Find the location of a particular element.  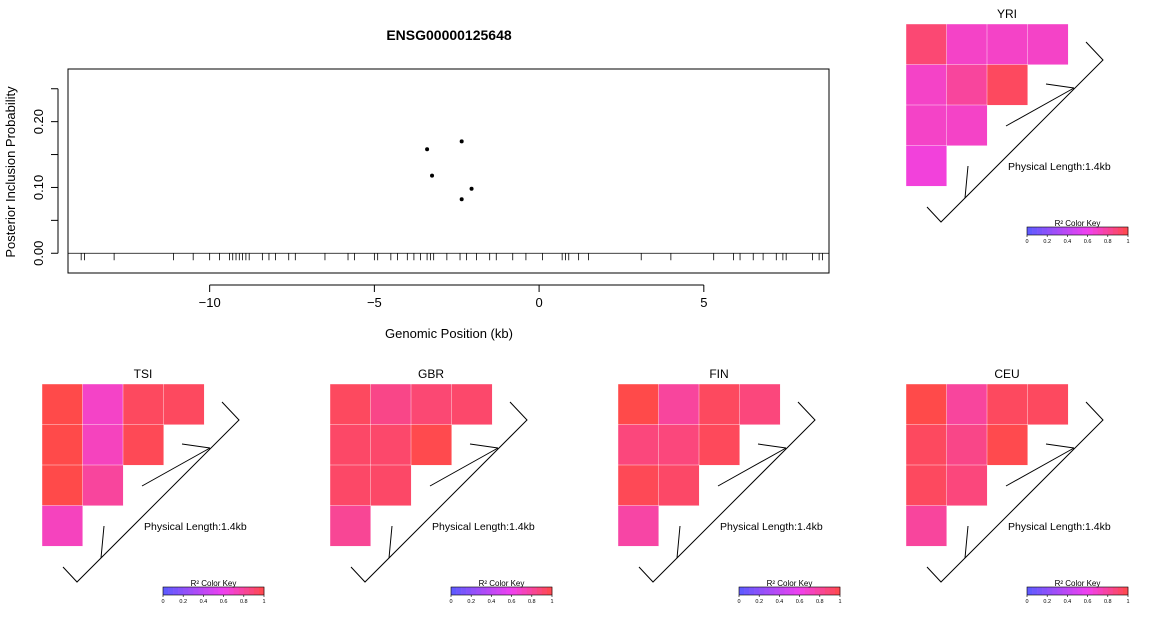

y-tick-label: 0.00 is located at coordinates (38, 253).